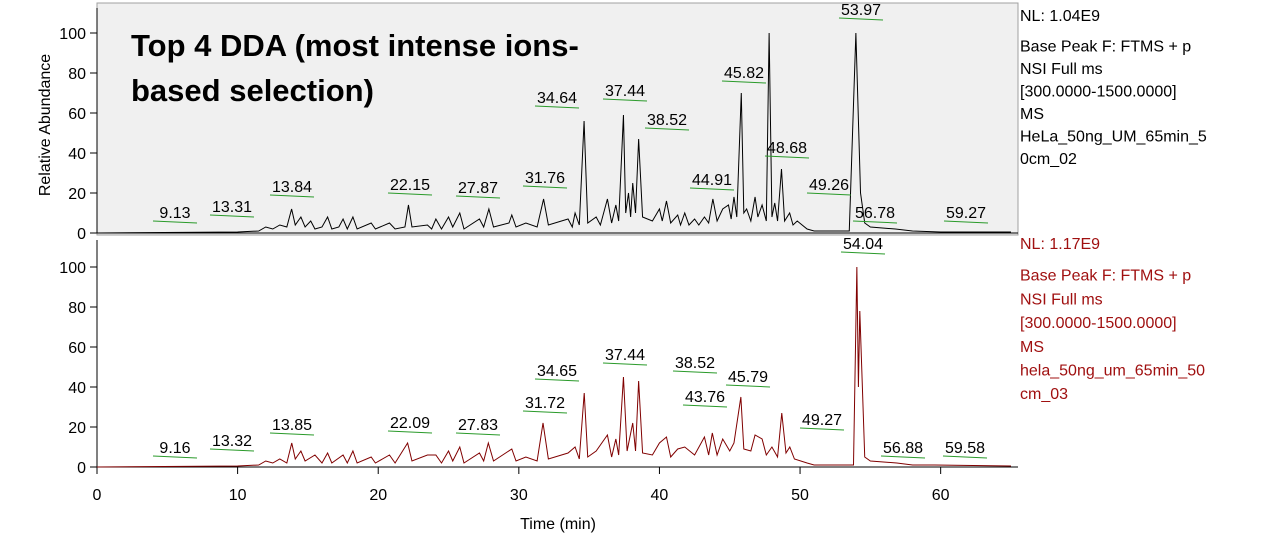  What do you see at coordinates (941, 495) in the screenshot?
I see `x-tick-label: 60` at bounding box center [941, 495].